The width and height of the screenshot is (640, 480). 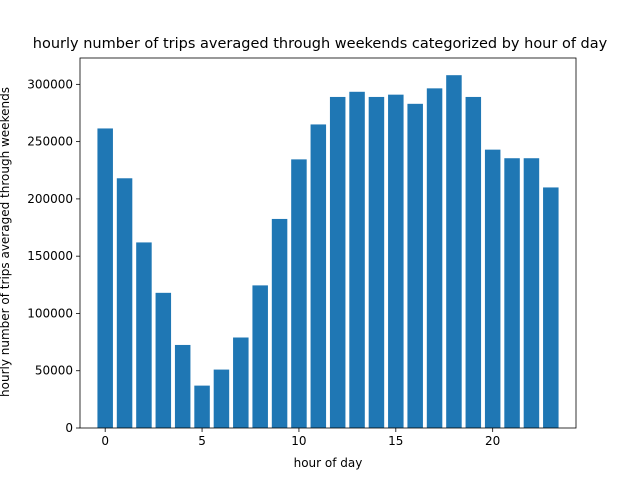 What do you see at coordinates (50, 313) in the screenshot?
I see `y-tick-label: 100000` at bounding box center [50, 313].